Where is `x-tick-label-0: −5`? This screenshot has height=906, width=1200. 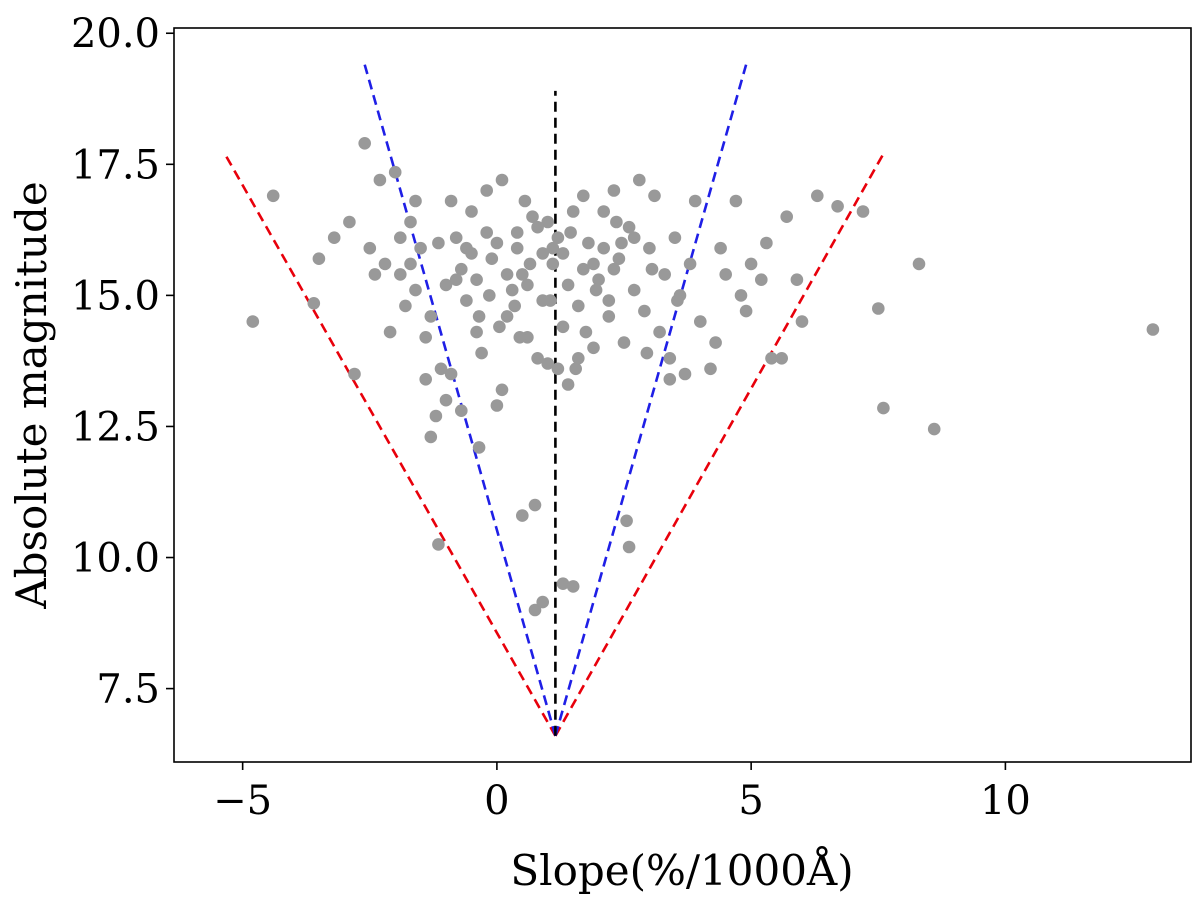
x-tick-label-0: −5 is located at coordinates (242, 801).